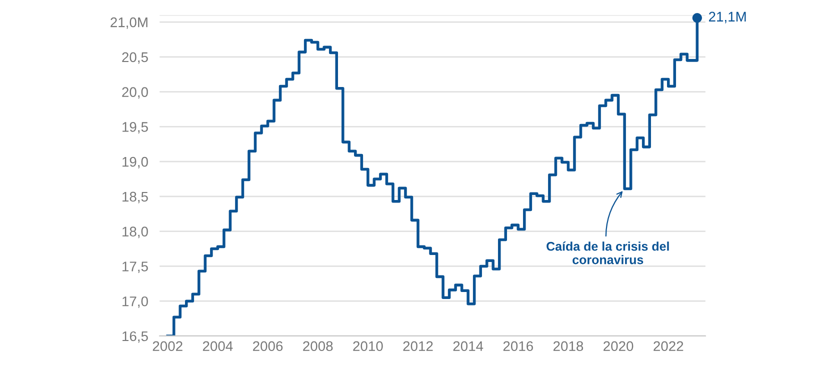 The image size is (827, 368). What do you see at coordinates (129, 23) in the screenshot?
I see `y-tick-label: 21,0M` at bounding box center [129, 23].